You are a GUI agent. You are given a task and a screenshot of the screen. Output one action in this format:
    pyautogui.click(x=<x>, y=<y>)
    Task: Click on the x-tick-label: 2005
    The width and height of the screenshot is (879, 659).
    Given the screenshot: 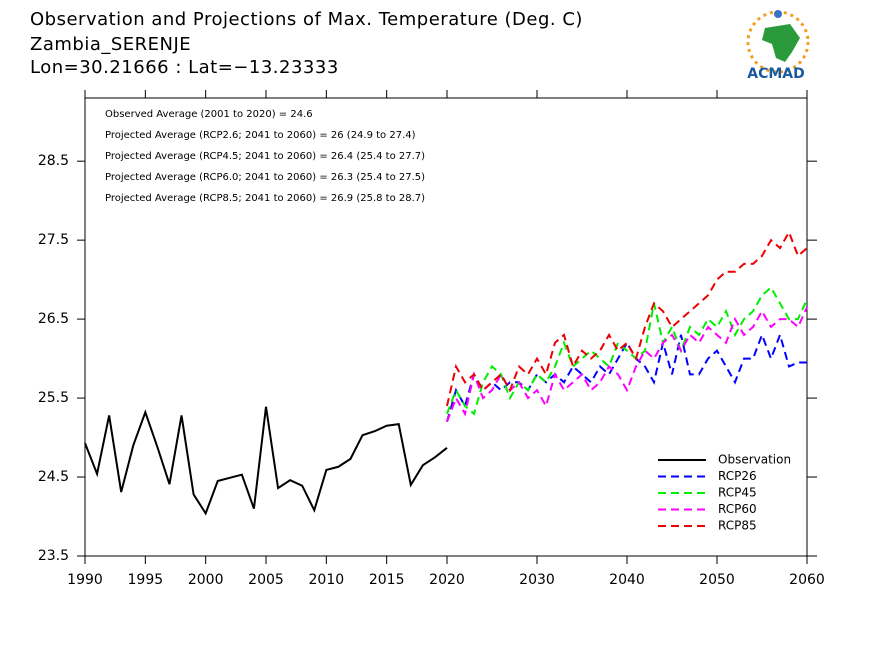 What is the action you would take?
    pyautogui.click(x=266, y=580)
    